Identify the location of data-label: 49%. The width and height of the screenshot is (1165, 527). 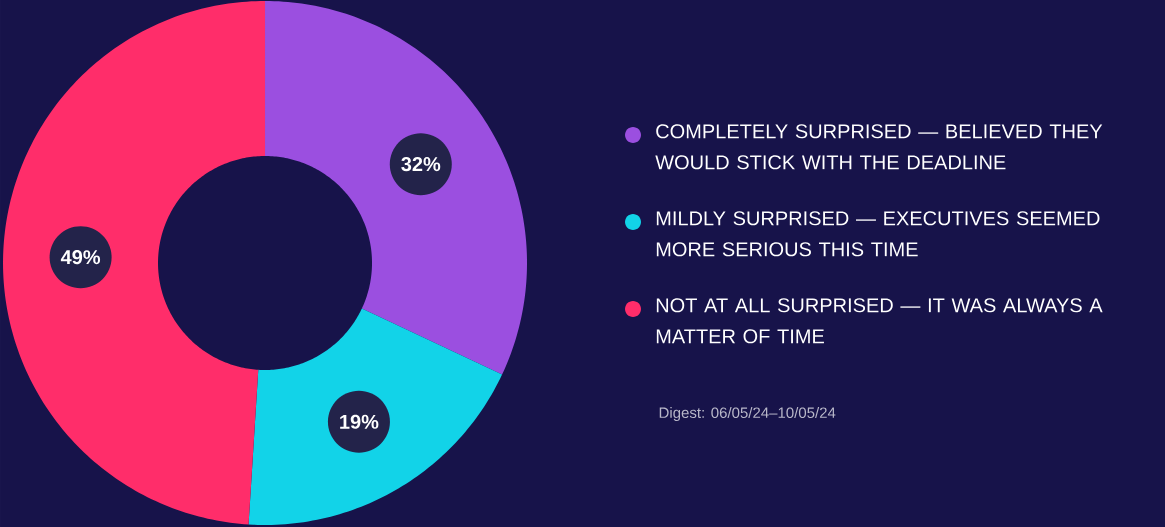
(80, 257).